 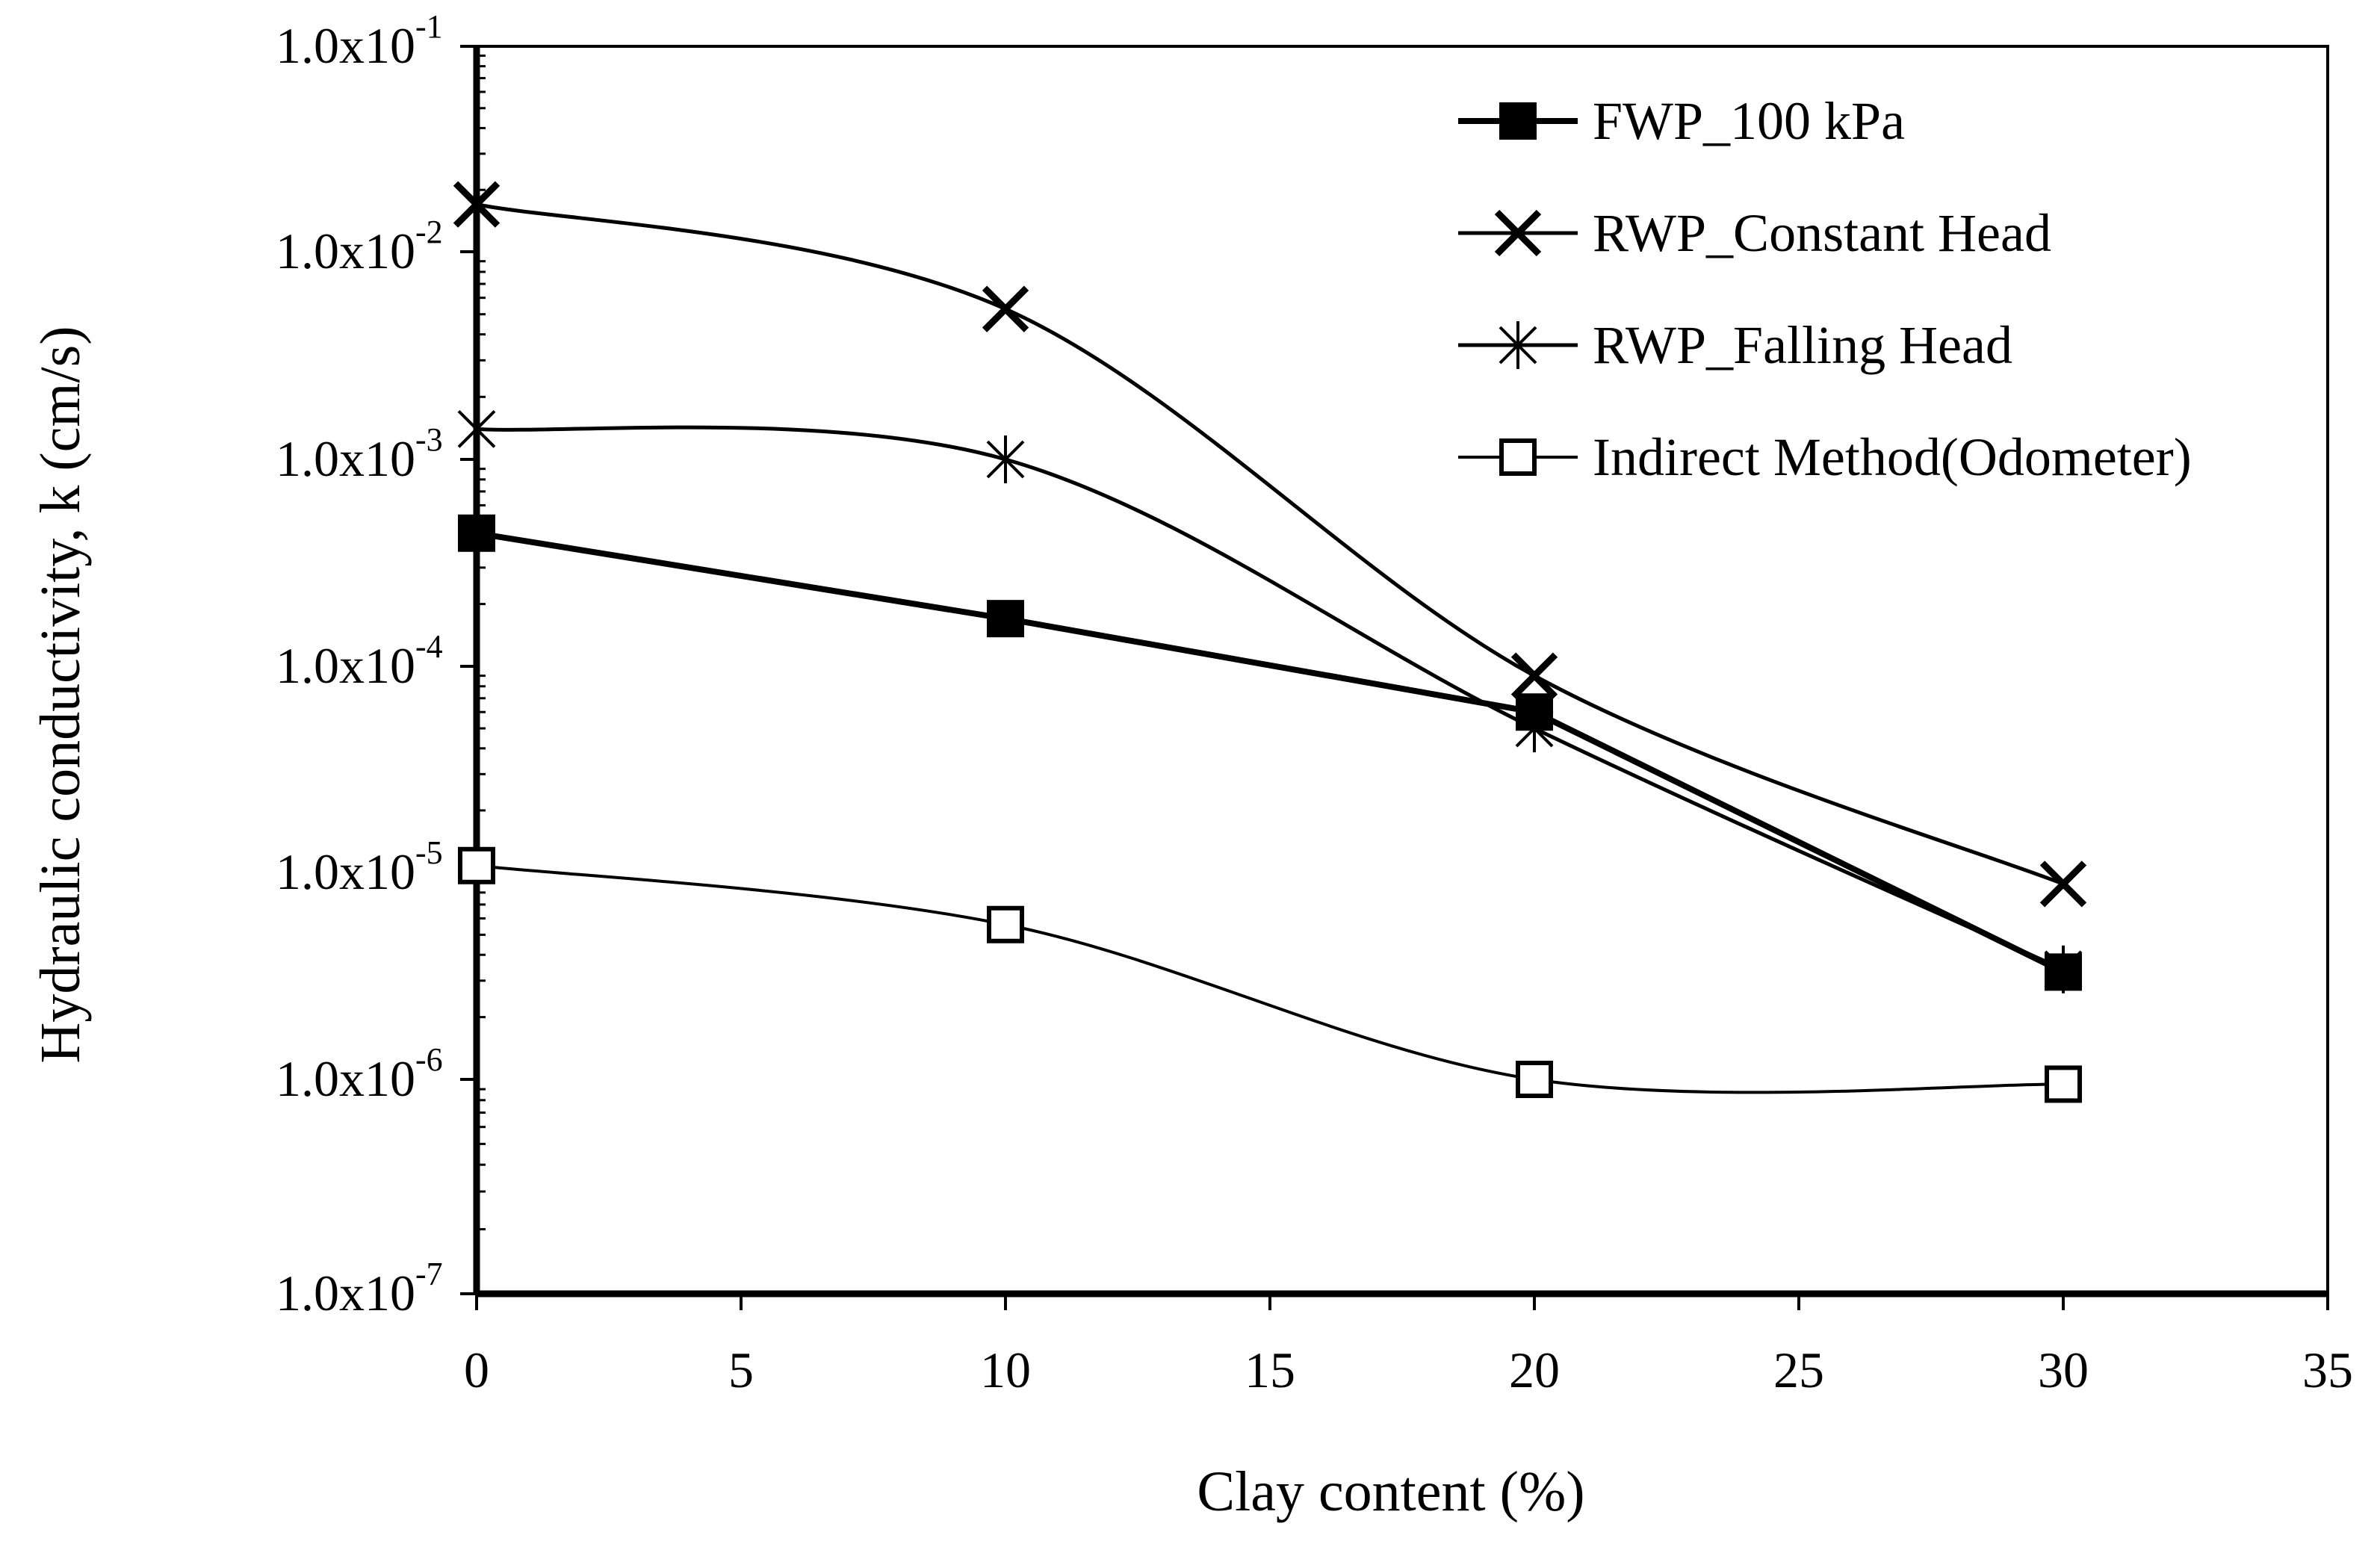 I want to click on legend-label: RWP_Constant Head, so click(x=1822, y=233).